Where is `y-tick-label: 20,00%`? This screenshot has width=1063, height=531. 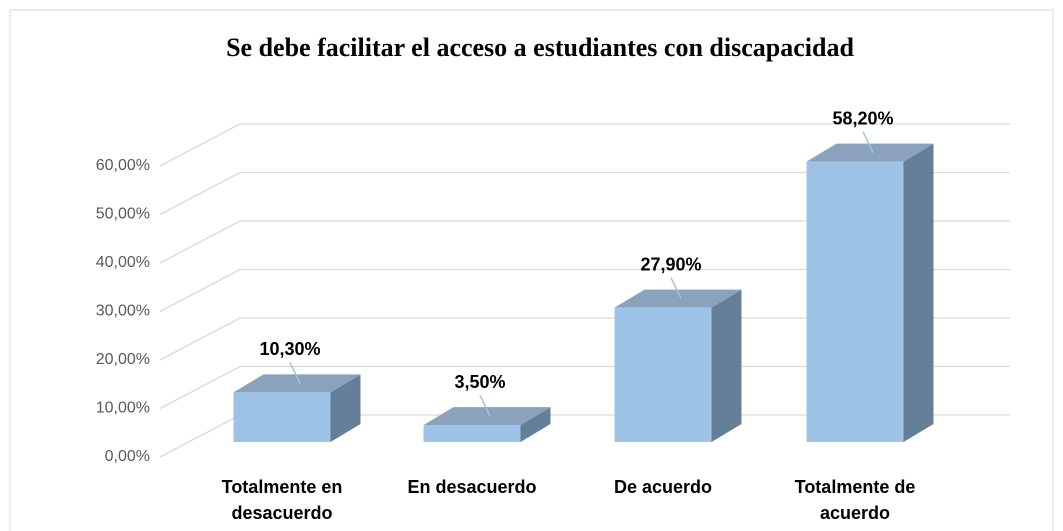 y-tick-label: 20,00% is located at coordinates (123, 359).